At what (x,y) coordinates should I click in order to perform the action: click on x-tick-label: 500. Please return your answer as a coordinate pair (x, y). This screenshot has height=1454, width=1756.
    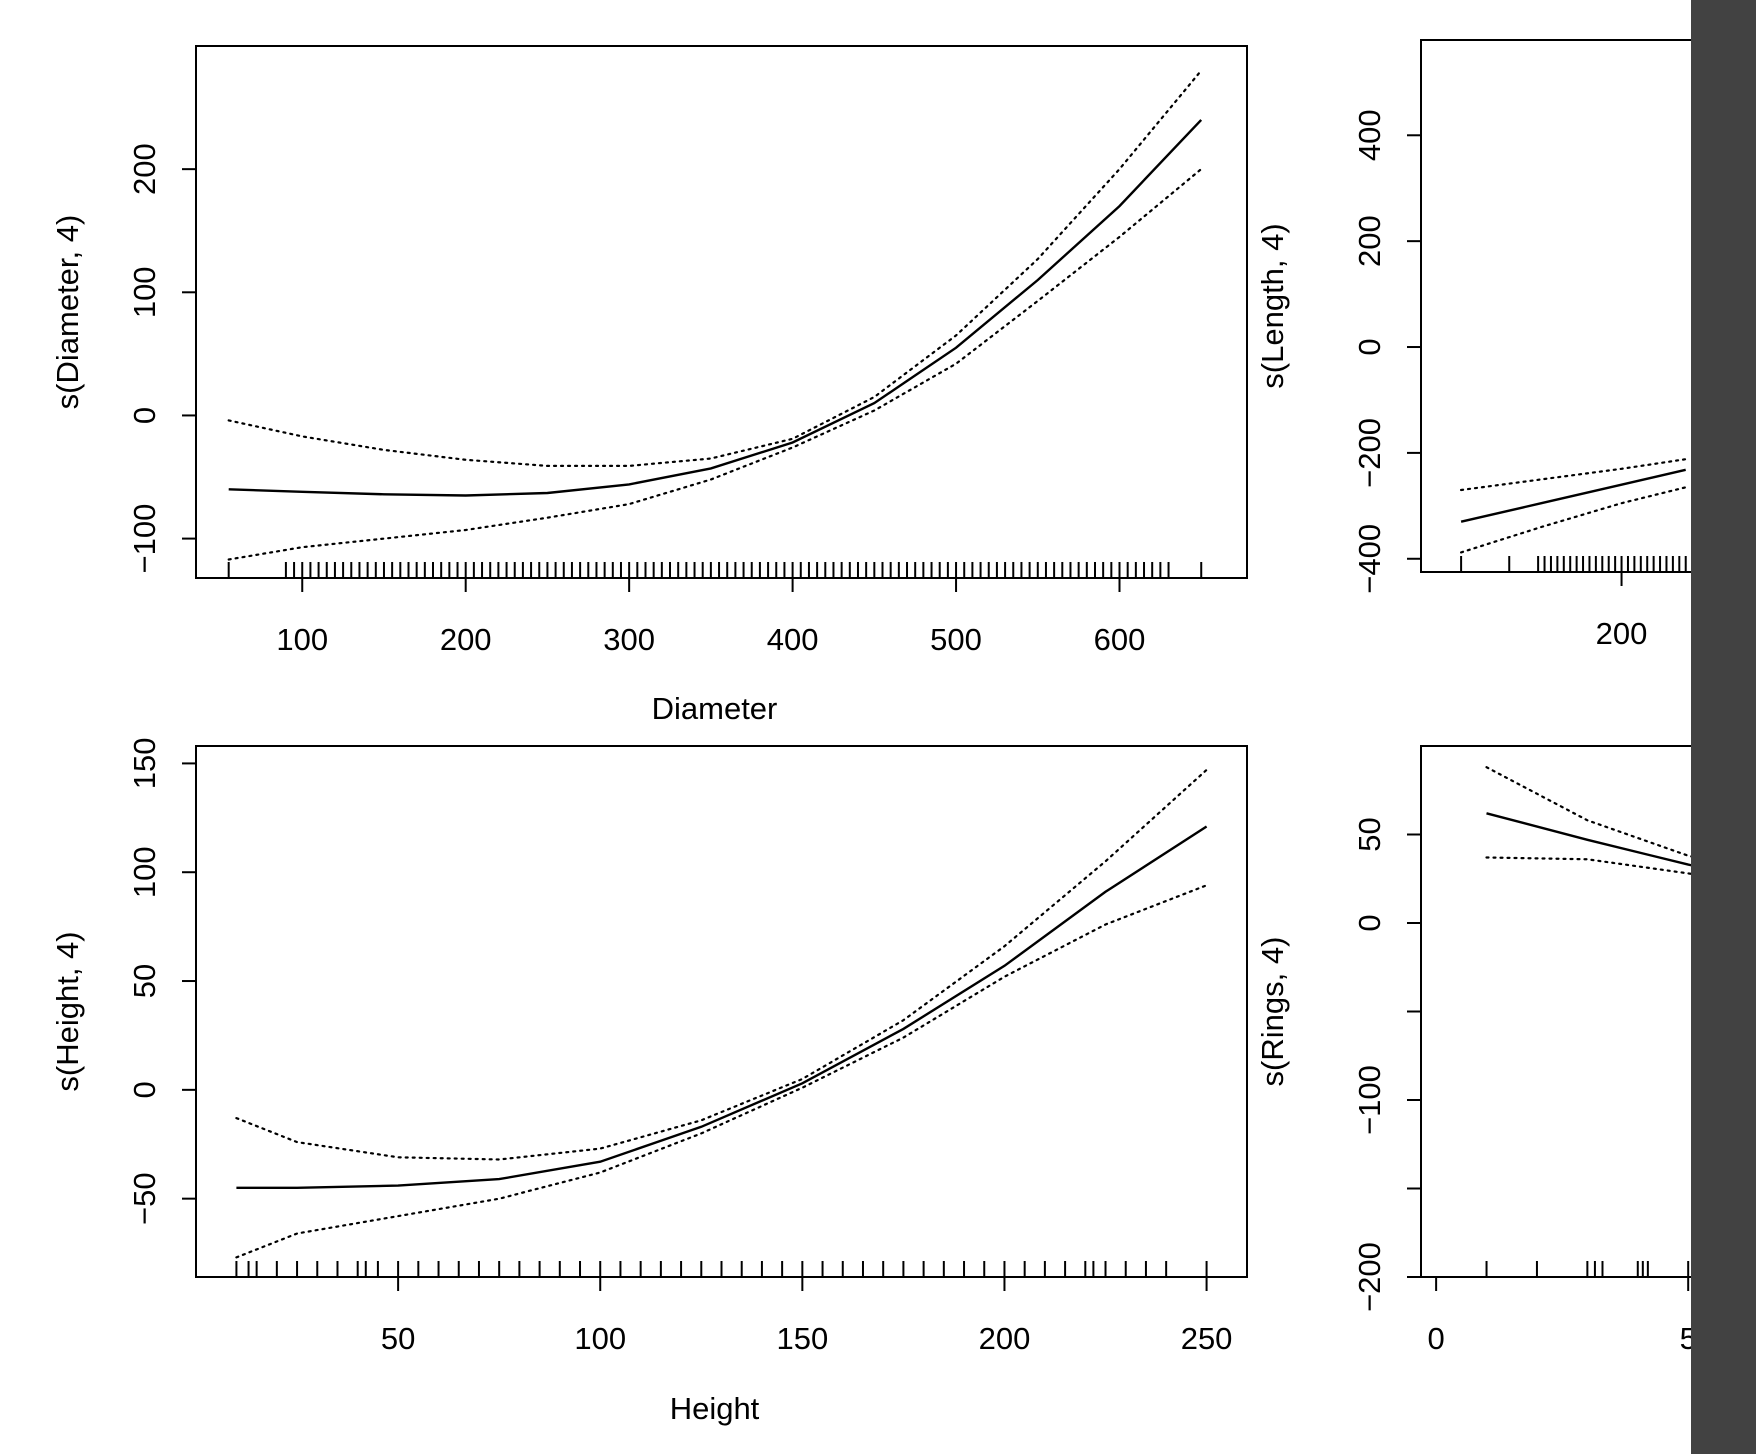
    Looking at the image, I should click on (956, 639).